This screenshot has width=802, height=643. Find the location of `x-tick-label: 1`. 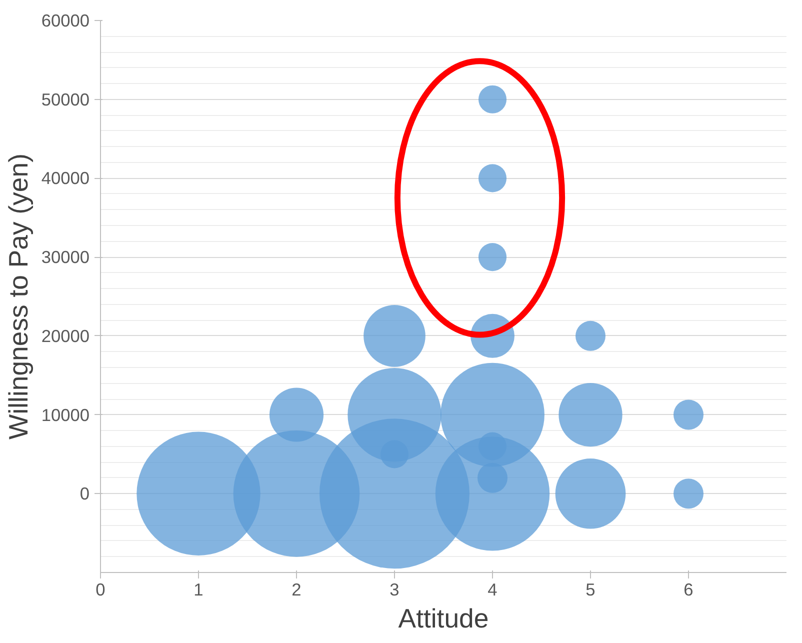

x-tick-label: 1 is located at coordinates (199, 590).